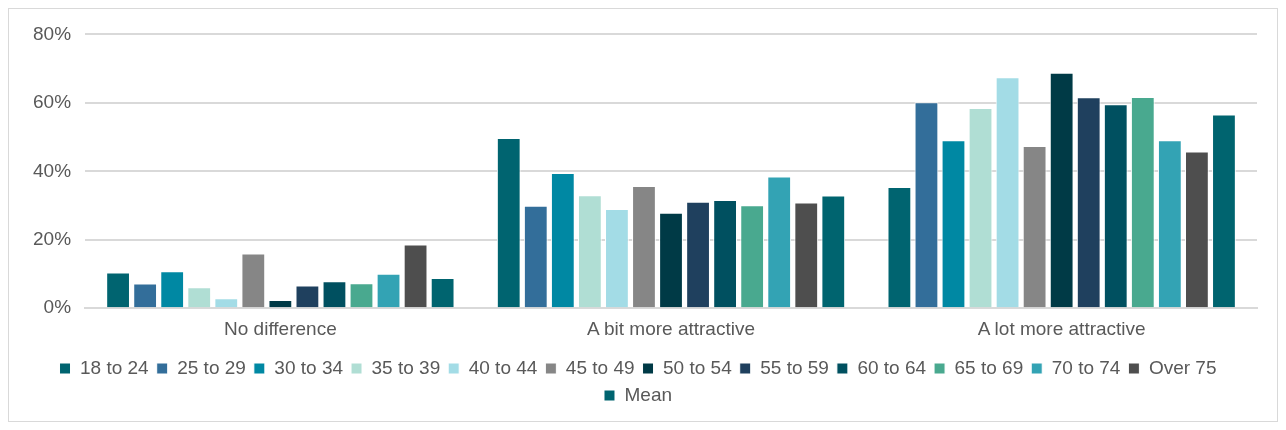 This screenshot has height=430, width=1286. I want to click on legend-label: 35 to 39, so click(406, 367).